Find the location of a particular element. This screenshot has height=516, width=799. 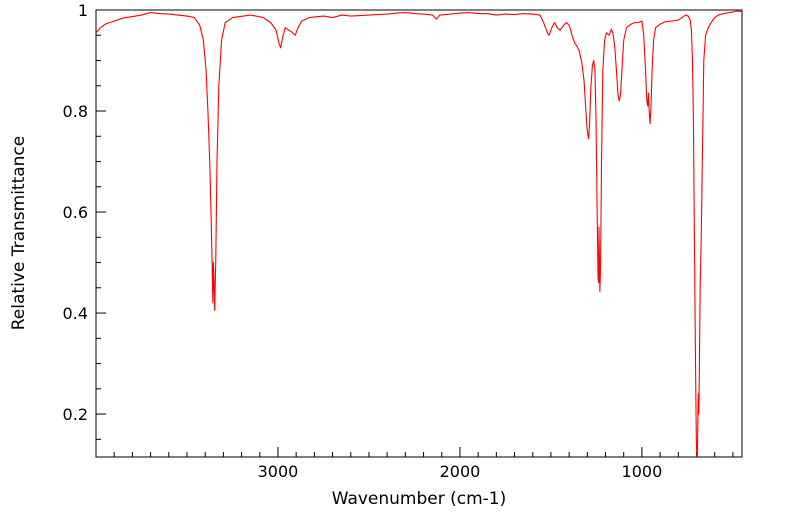

x-axis-label: Wavenumber (cm-1) is located at coordinates (419, 499).